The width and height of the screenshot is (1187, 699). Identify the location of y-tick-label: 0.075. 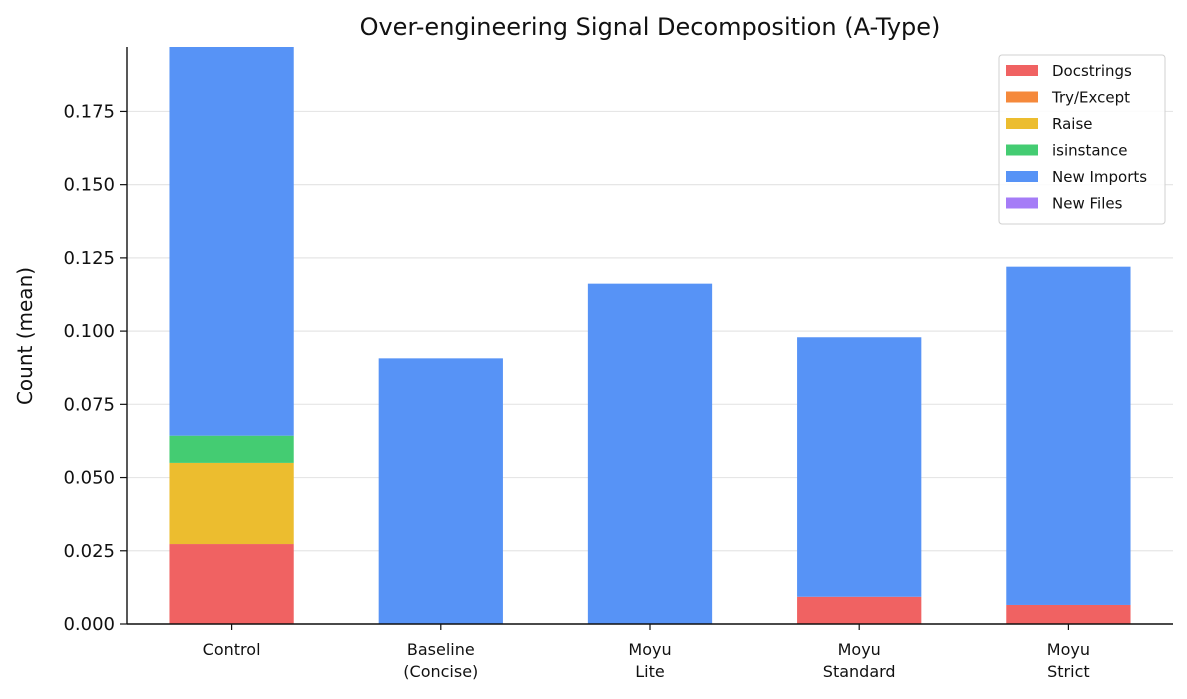
(89, 404).